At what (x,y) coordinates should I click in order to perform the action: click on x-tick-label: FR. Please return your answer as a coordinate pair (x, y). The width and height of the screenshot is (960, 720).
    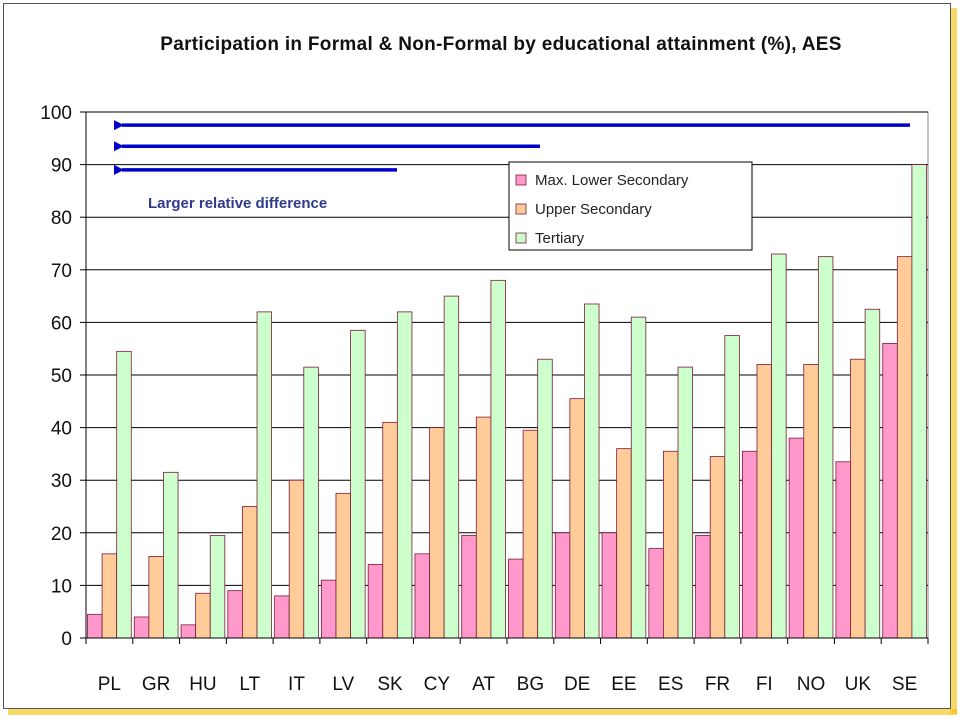
    Looking at the image, I should click on (717, 684).